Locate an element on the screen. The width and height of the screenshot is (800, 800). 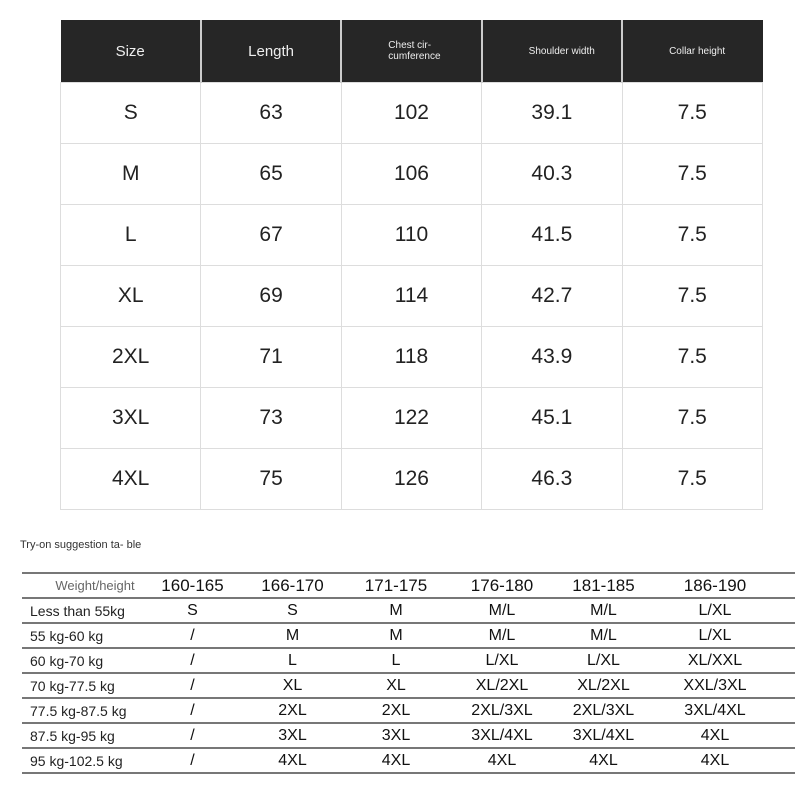
table-cell: 71 is located at coordinates (271, 357).